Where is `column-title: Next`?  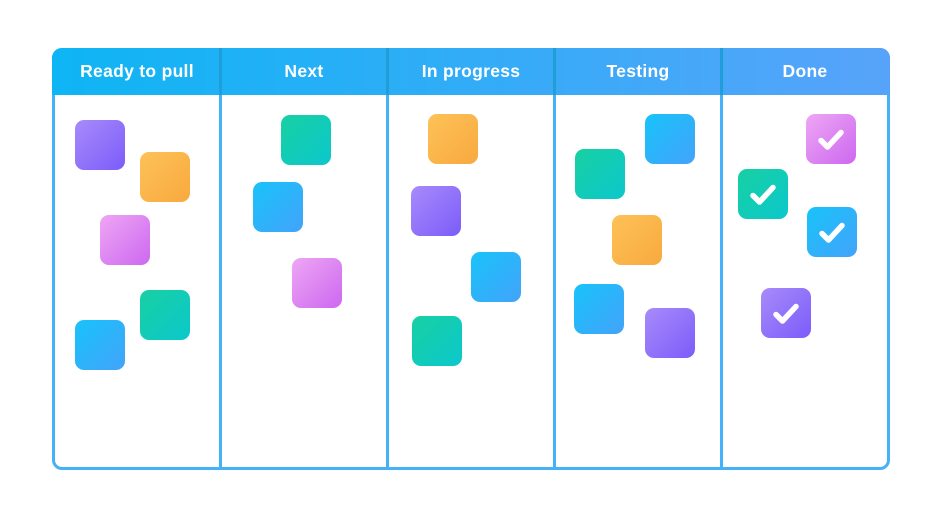
column-title: Next is located at coordinates (304, 71).